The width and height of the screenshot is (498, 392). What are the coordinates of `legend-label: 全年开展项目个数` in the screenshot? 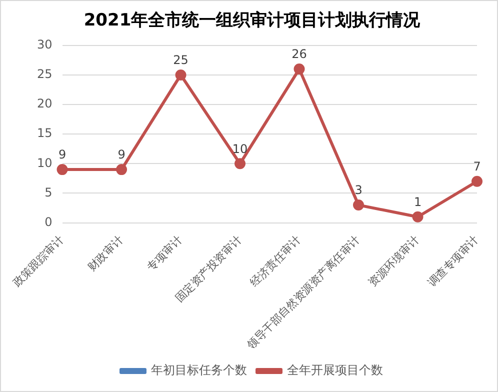 It's located at (335, 370).